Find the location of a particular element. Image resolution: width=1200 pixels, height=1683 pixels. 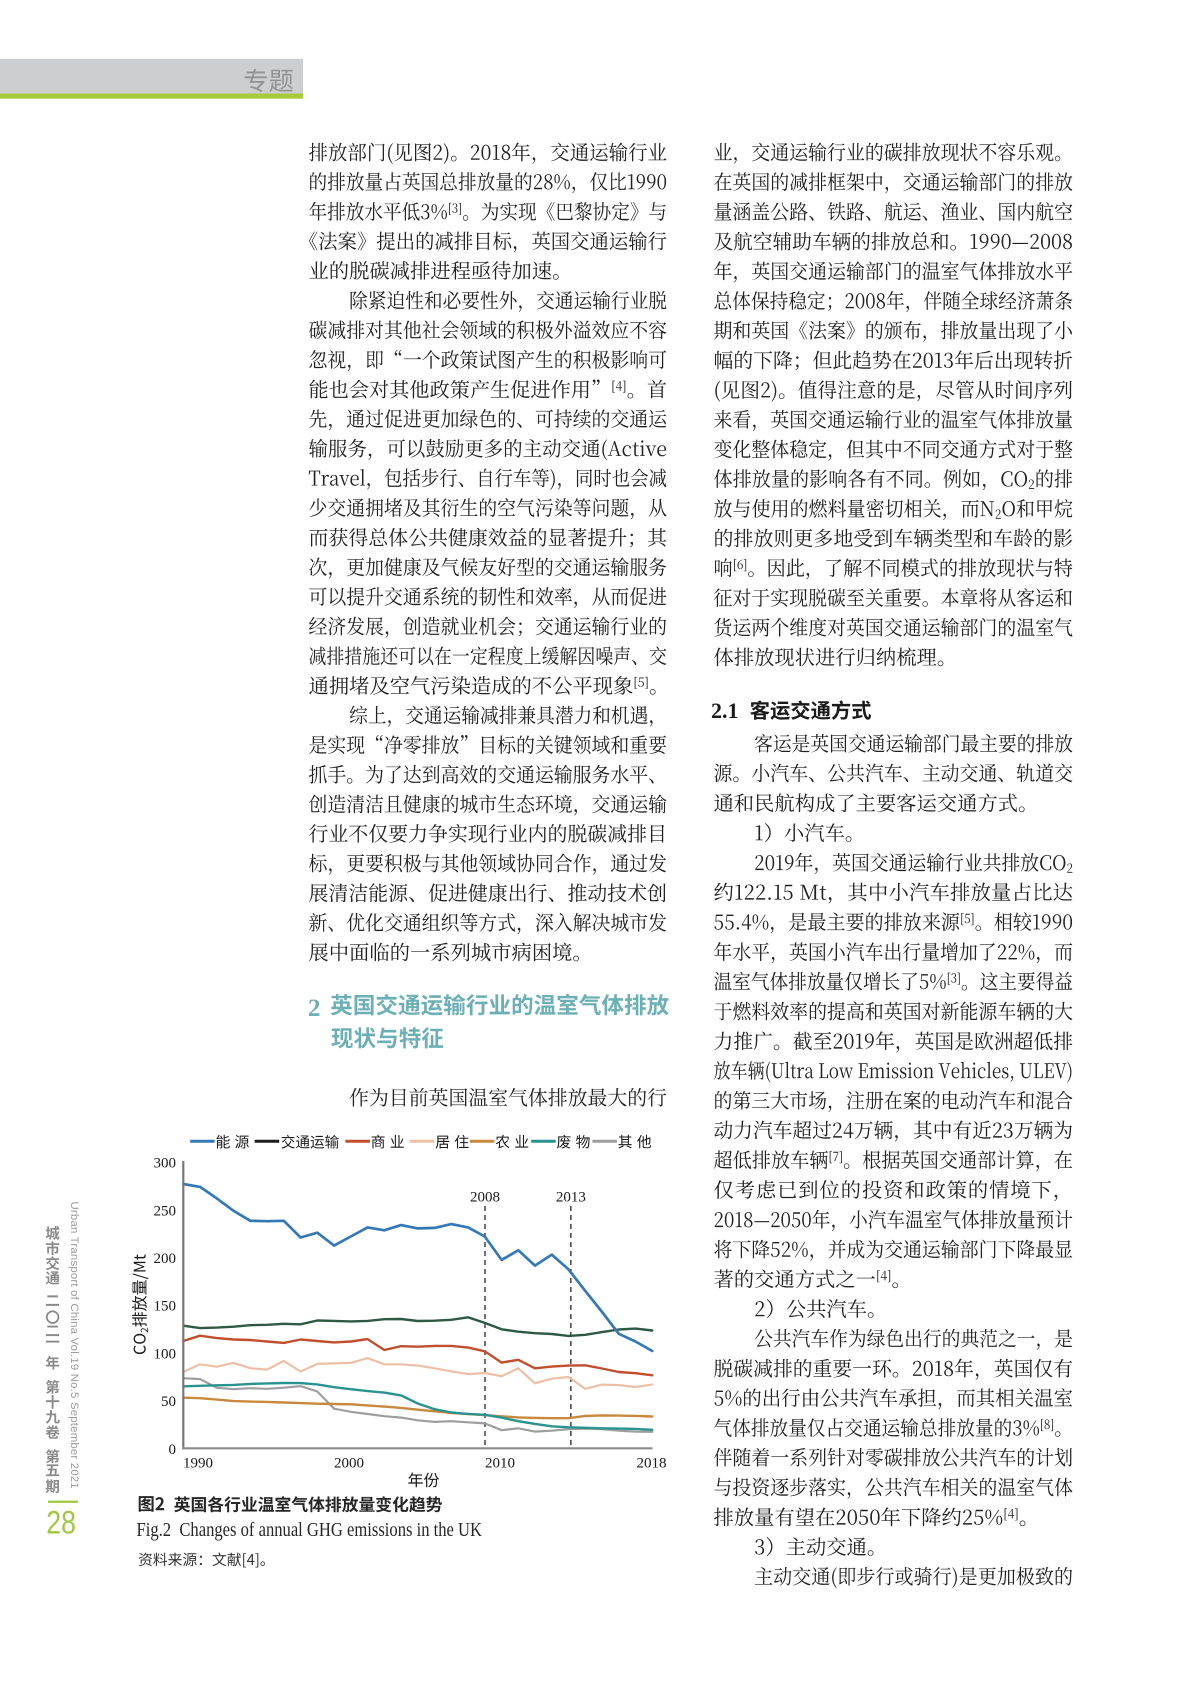

svg-text: 100 is located at coordinates (165, 1354).